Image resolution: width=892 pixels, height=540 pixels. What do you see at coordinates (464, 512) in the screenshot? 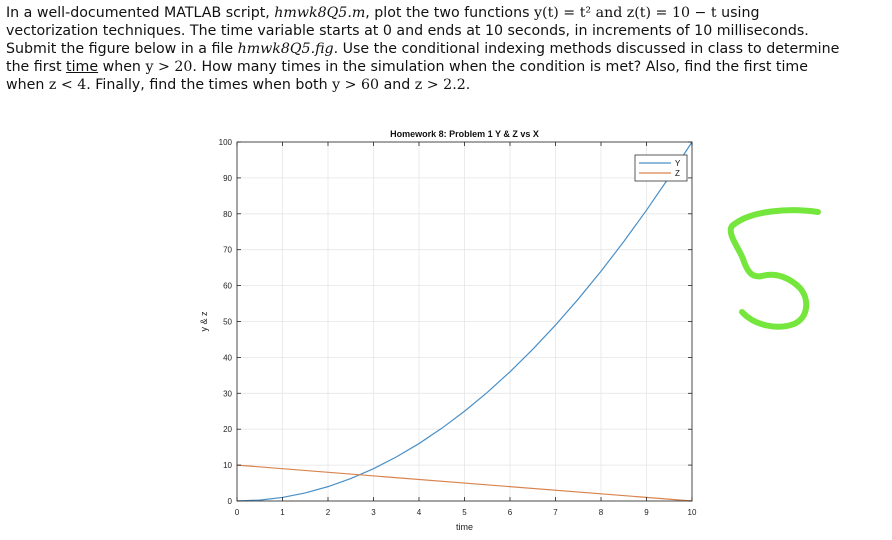
I see `x-tick-label: 5` at bounding box center [464, 512].